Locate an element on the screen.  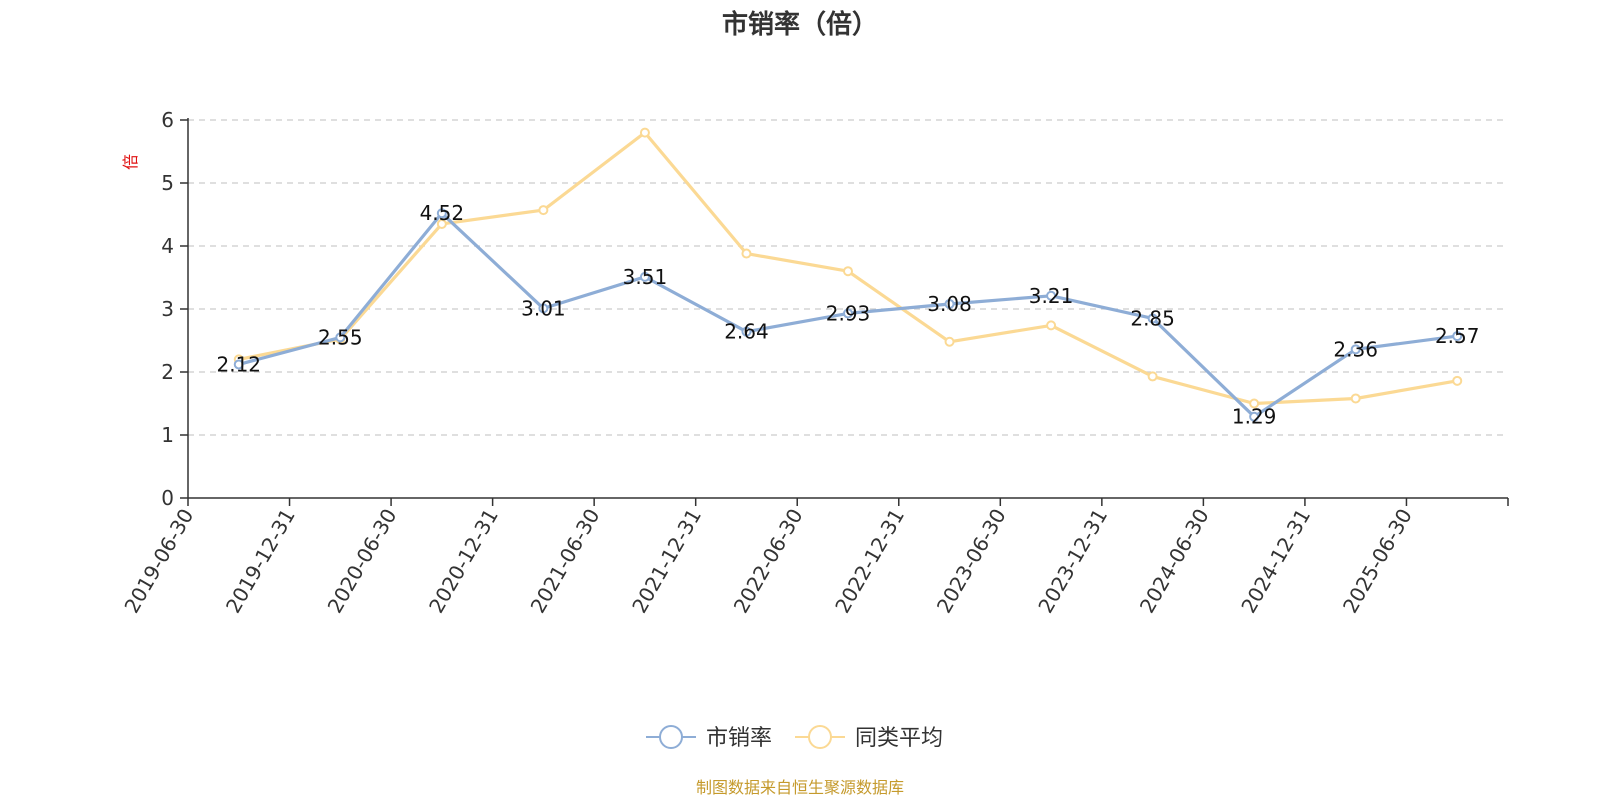
x-tick-label: 2022-06-30 is located at coordinates (768, 561).